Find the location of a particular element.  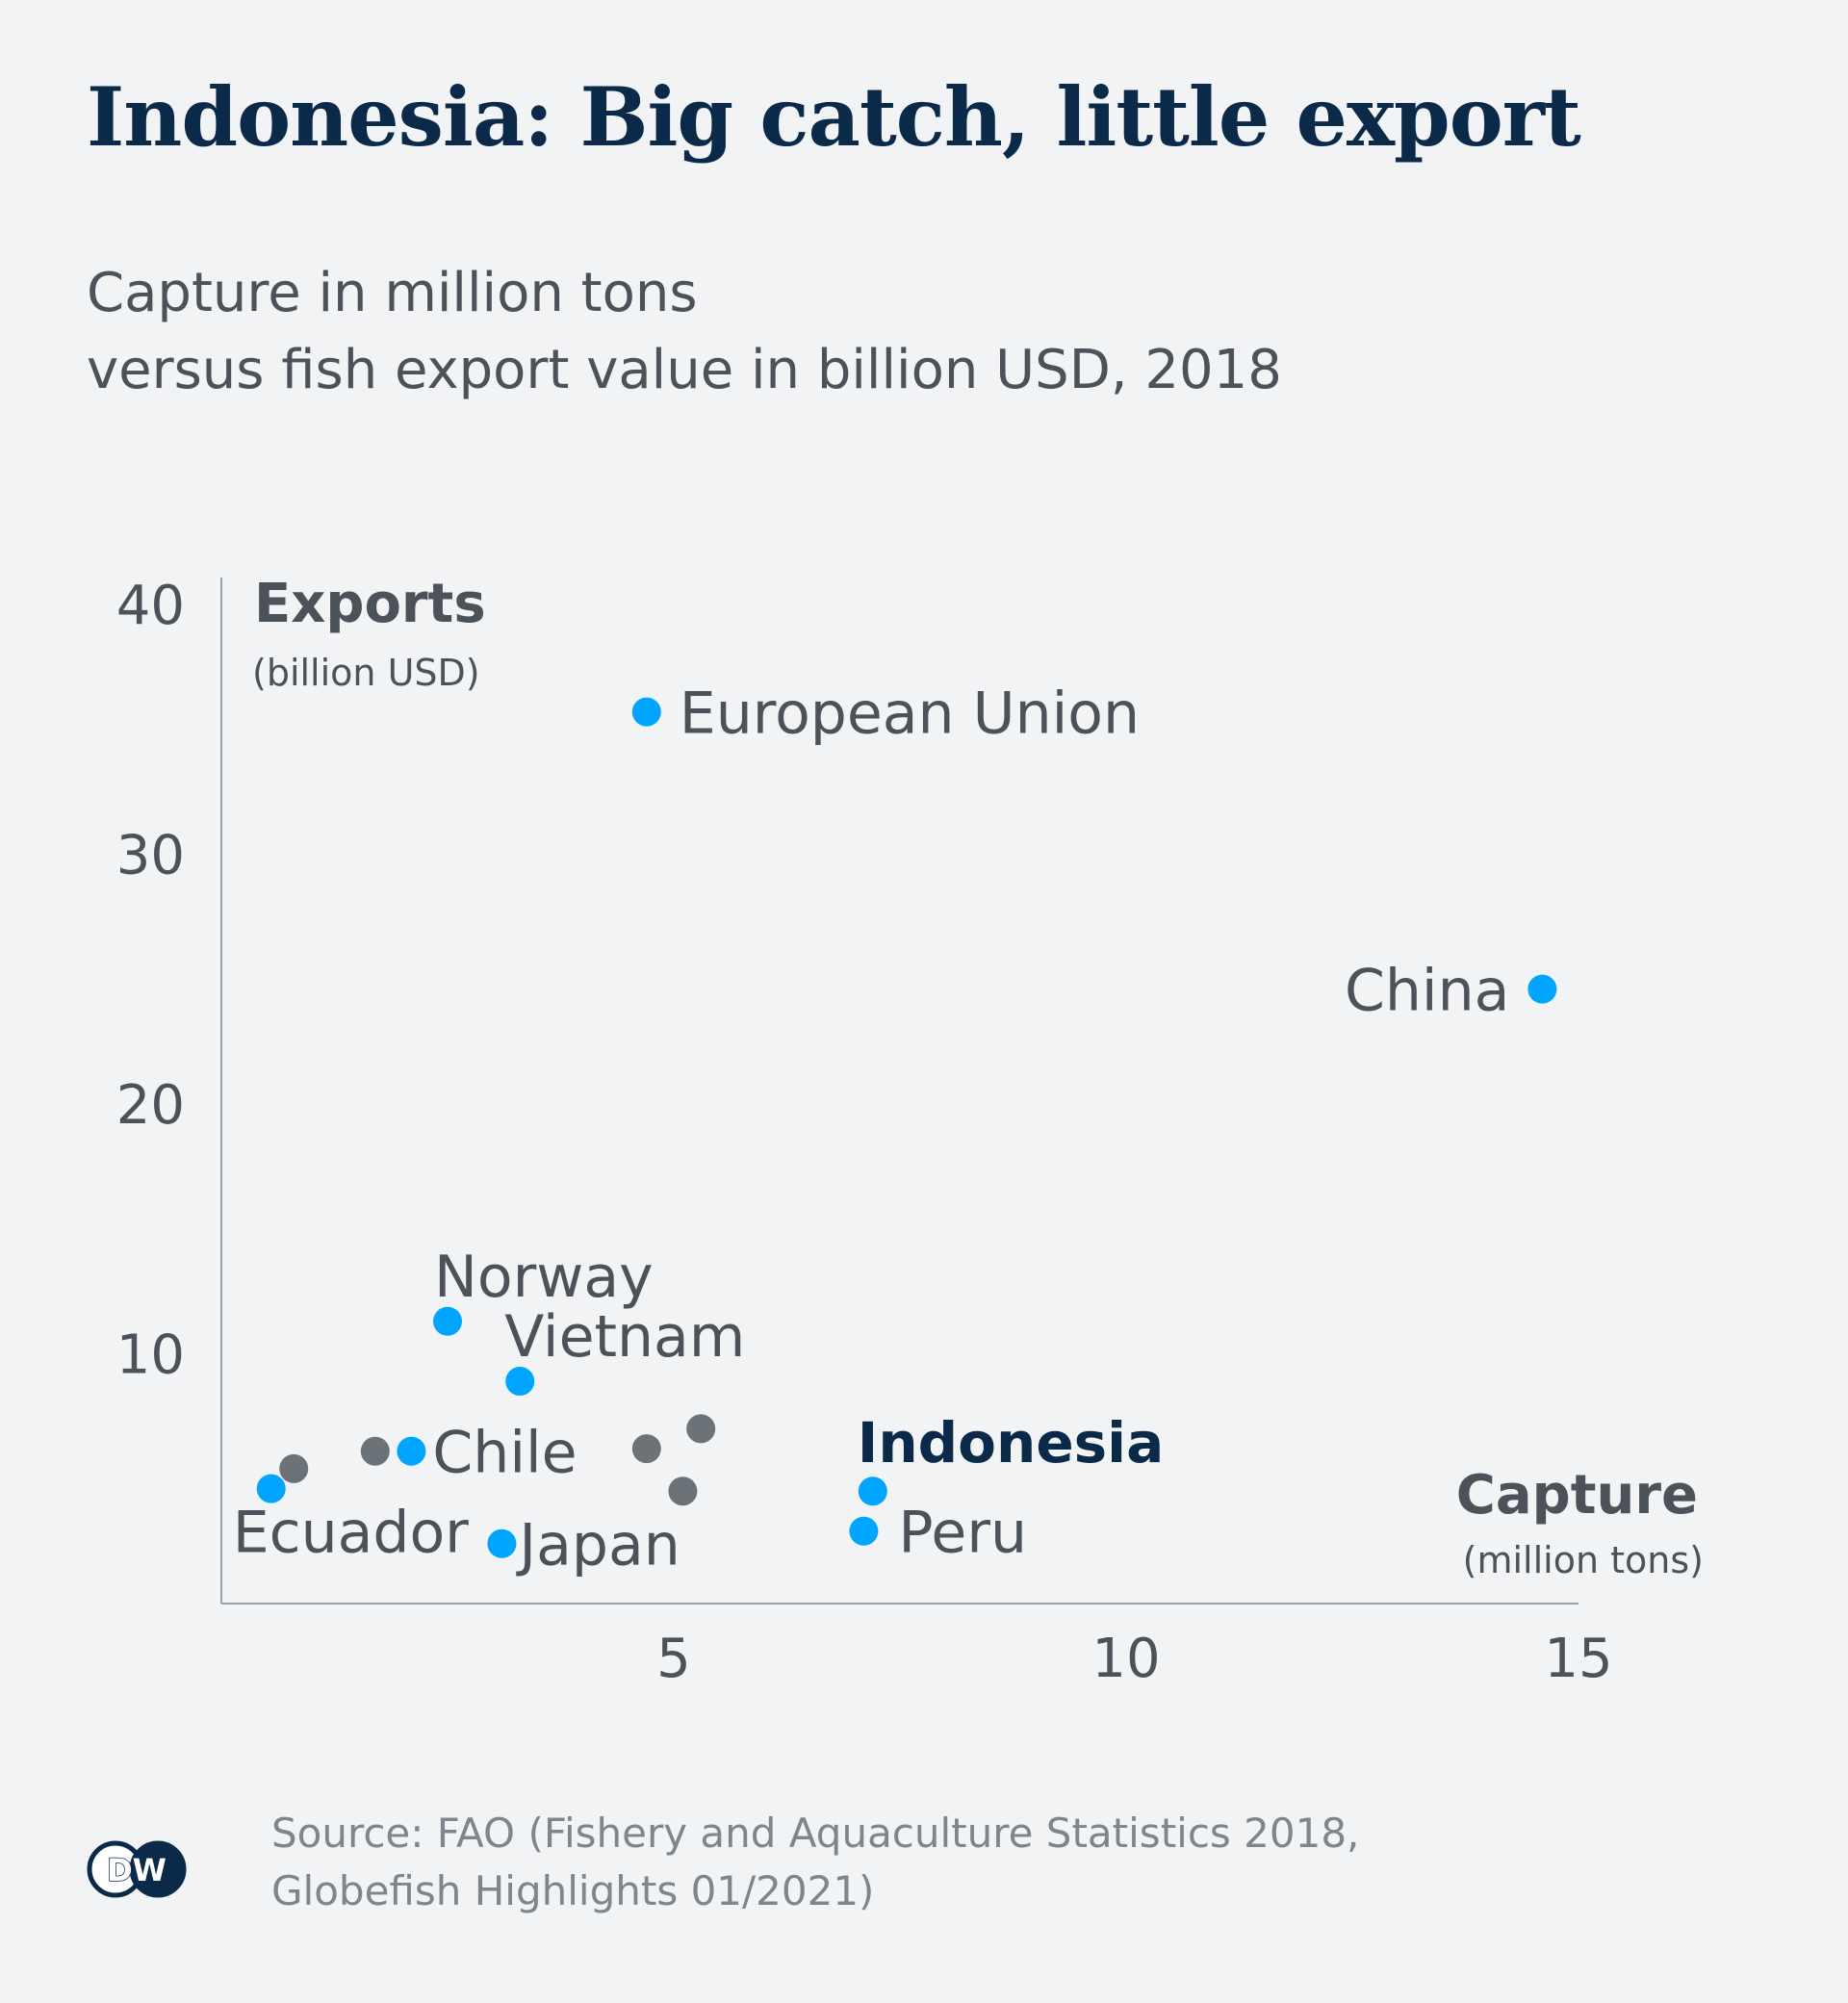

scatter-point-peru is located at coordinates (864, 1531).